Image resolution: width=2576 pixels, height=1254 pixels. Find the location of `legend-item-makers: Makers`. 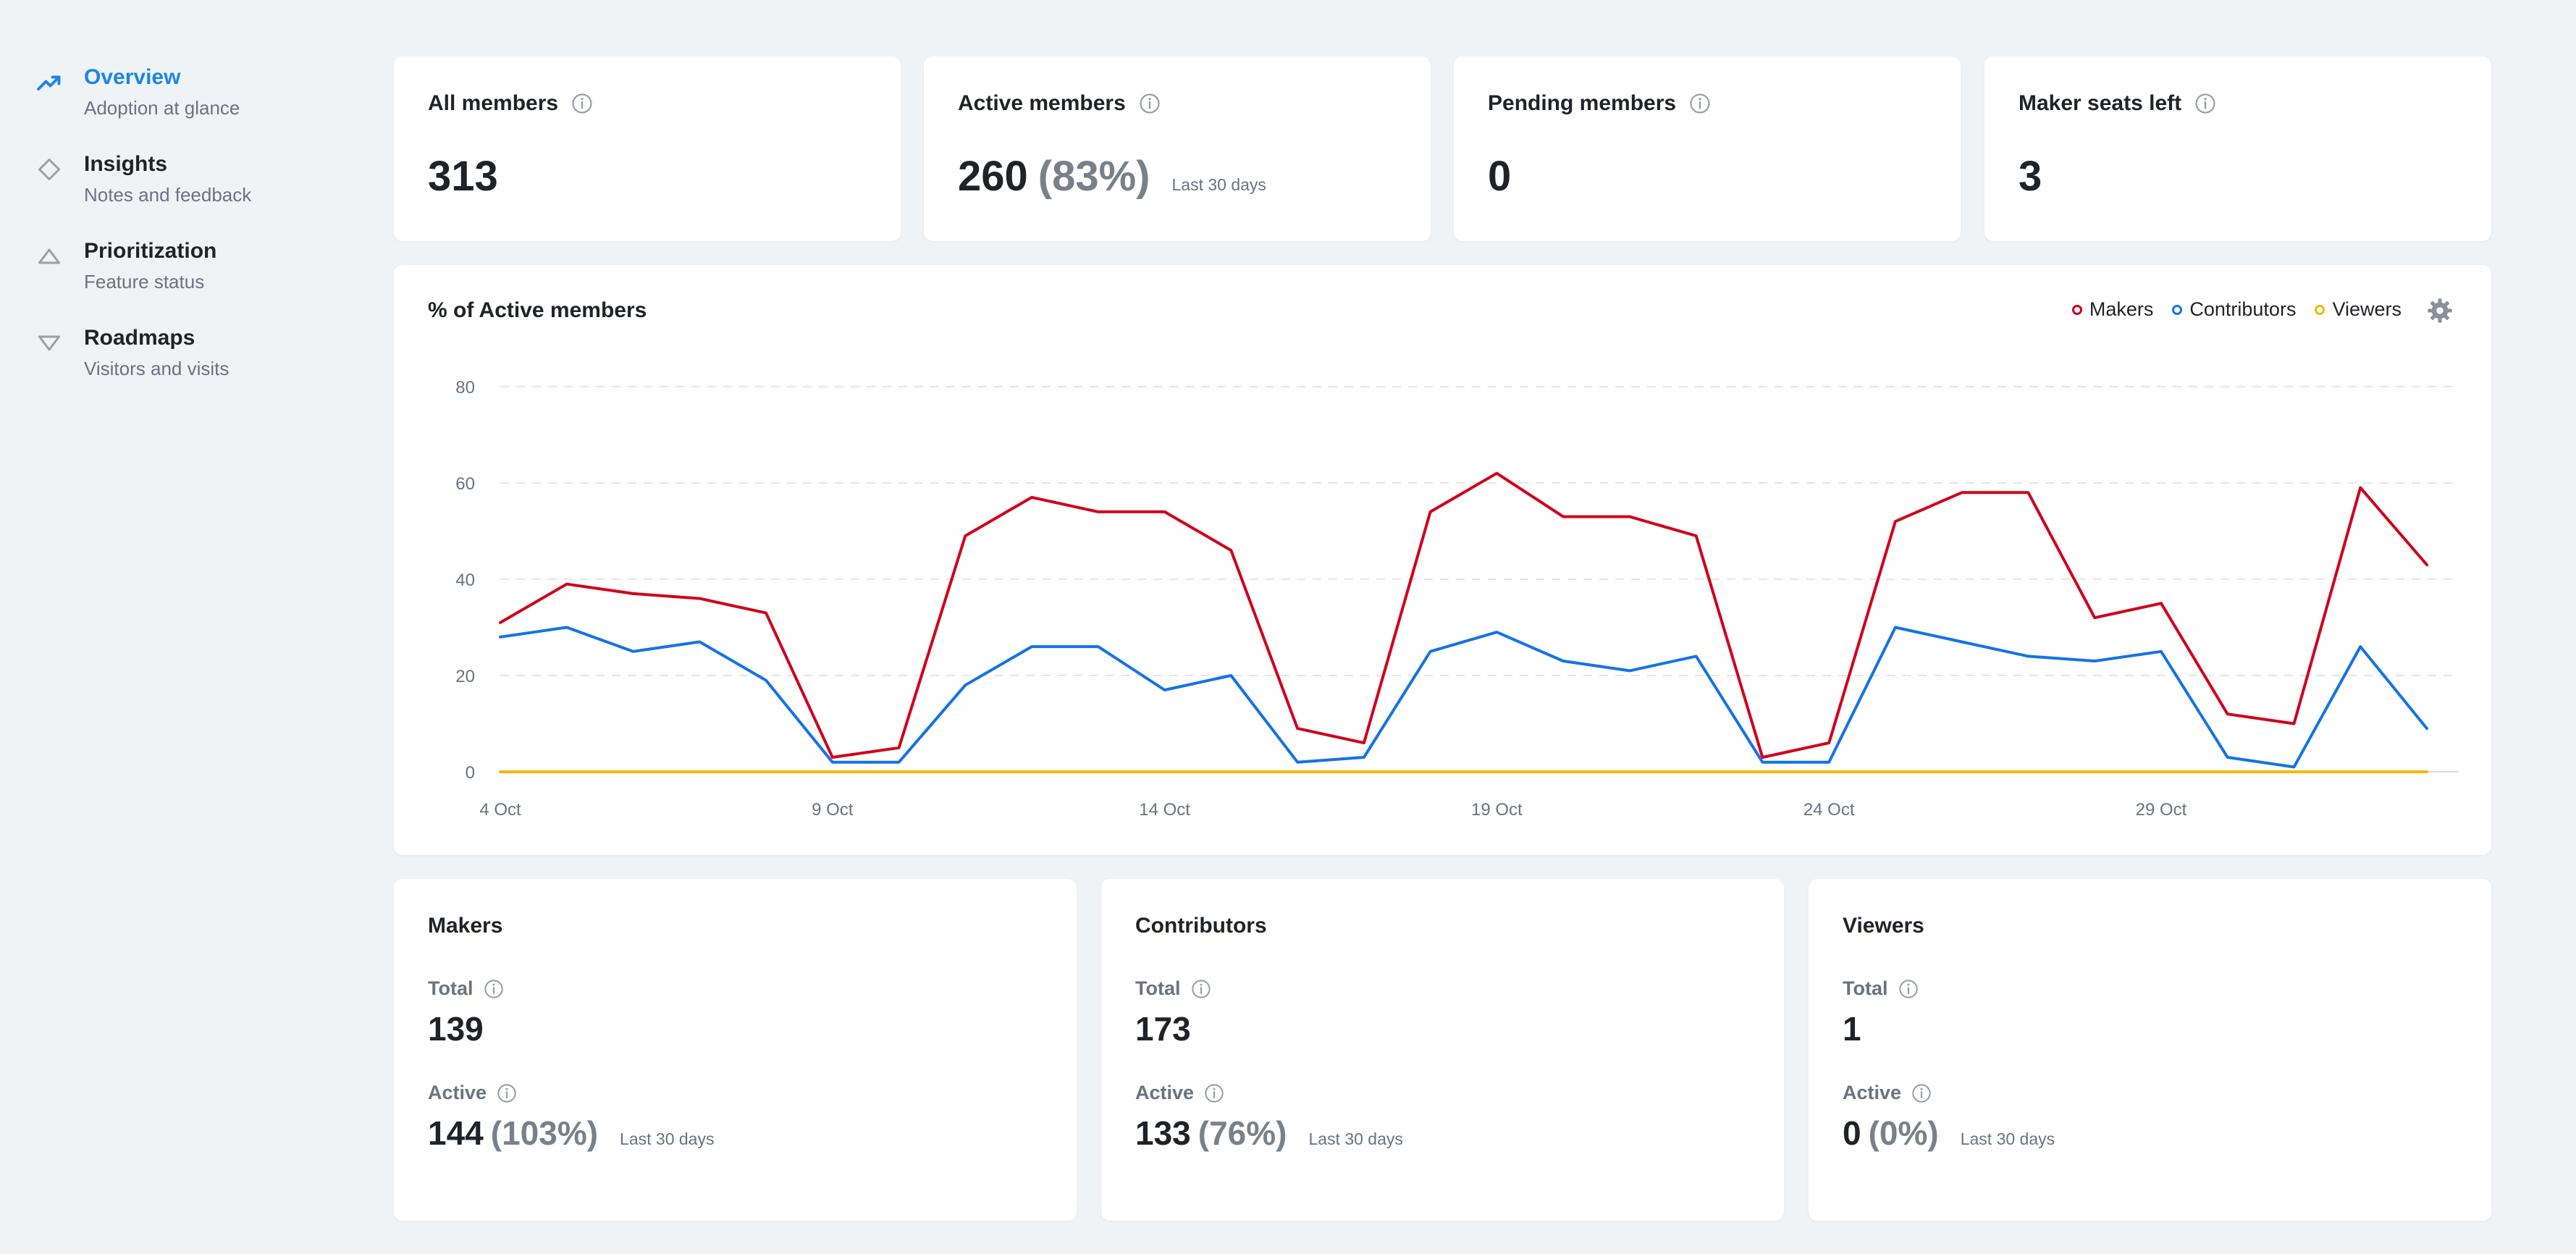

legend-item-makers: Makers is located at coordinates (2112, 309).